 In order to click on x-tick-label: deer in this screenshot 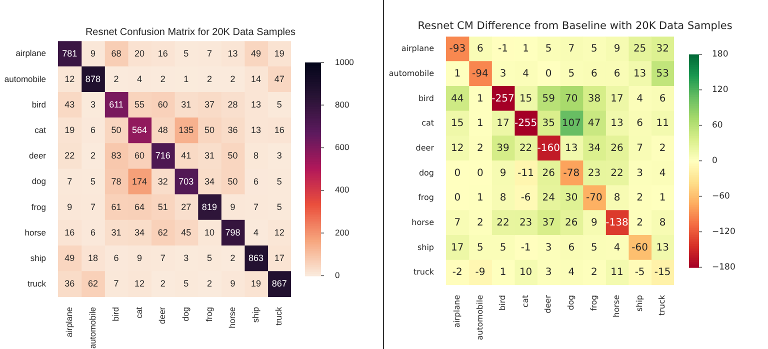, I will do `click(162, 315)`.